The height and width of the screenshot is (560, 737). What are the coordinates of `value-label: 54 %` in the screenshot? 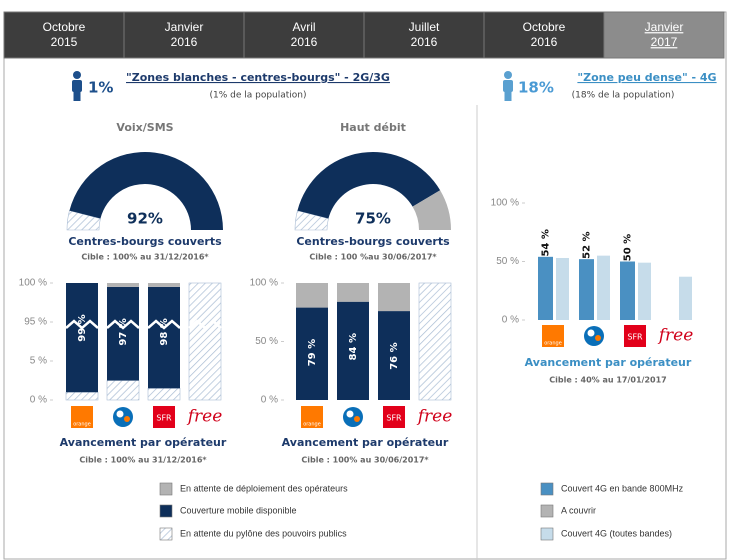 It's located at (546, 242).